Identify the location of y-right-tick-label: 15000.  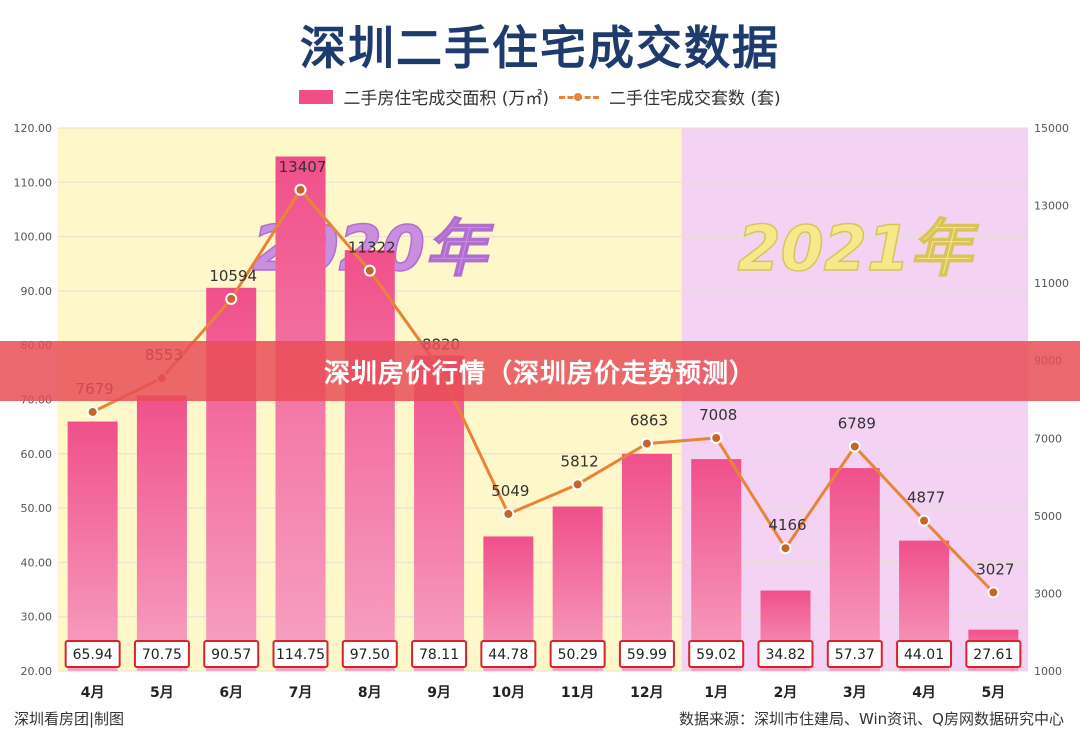
(1051, 128).